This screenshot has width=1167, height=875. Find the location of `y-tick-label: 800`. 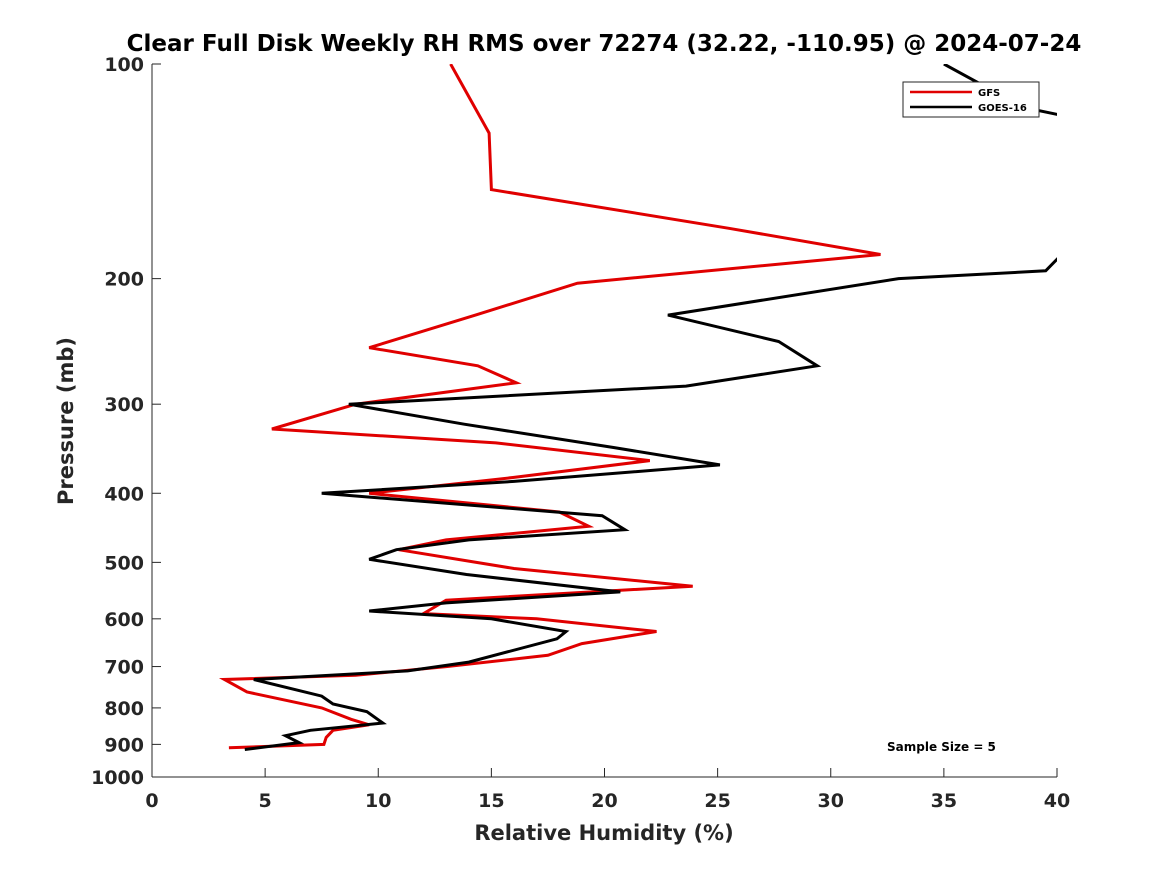

y-tick-label: 800 is located at coordinates (124, 709).